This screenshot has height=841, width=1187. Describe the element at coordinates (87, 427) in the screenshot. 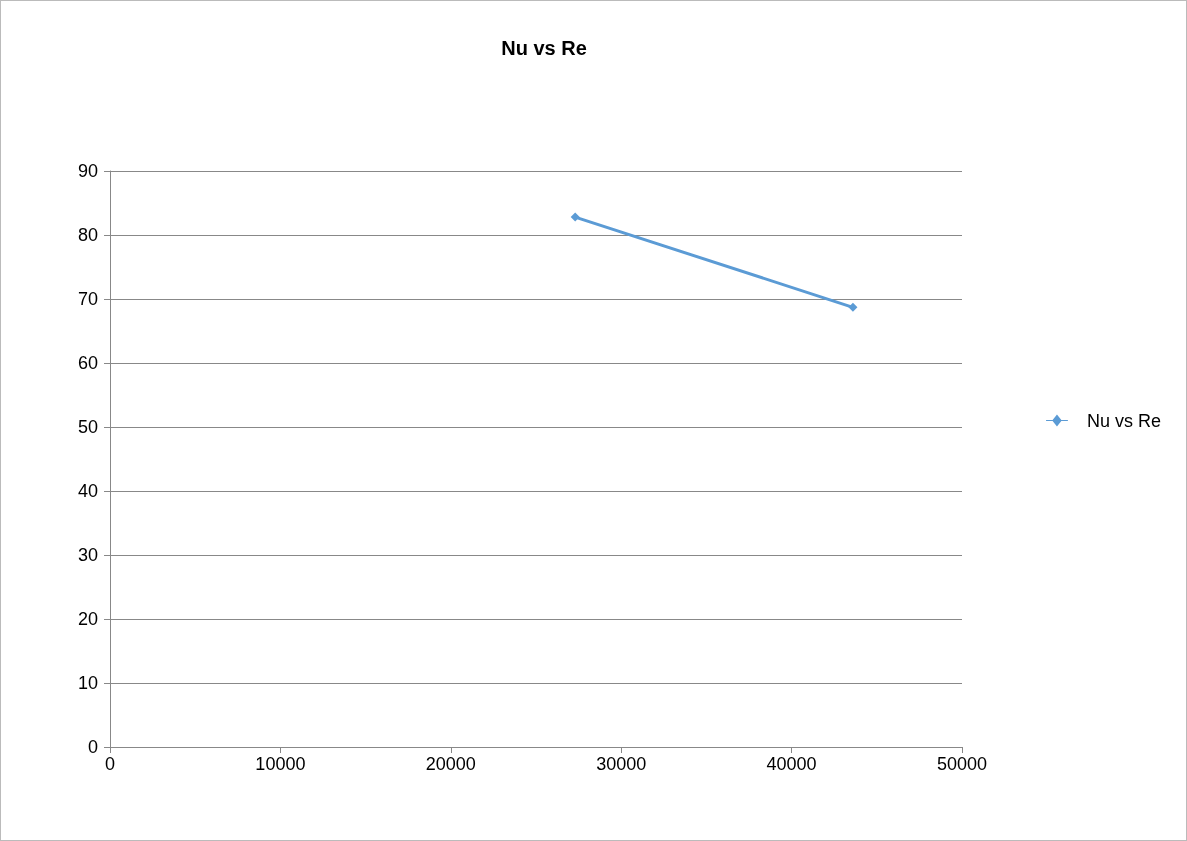

I see `y-tick-label: 50` at that location.